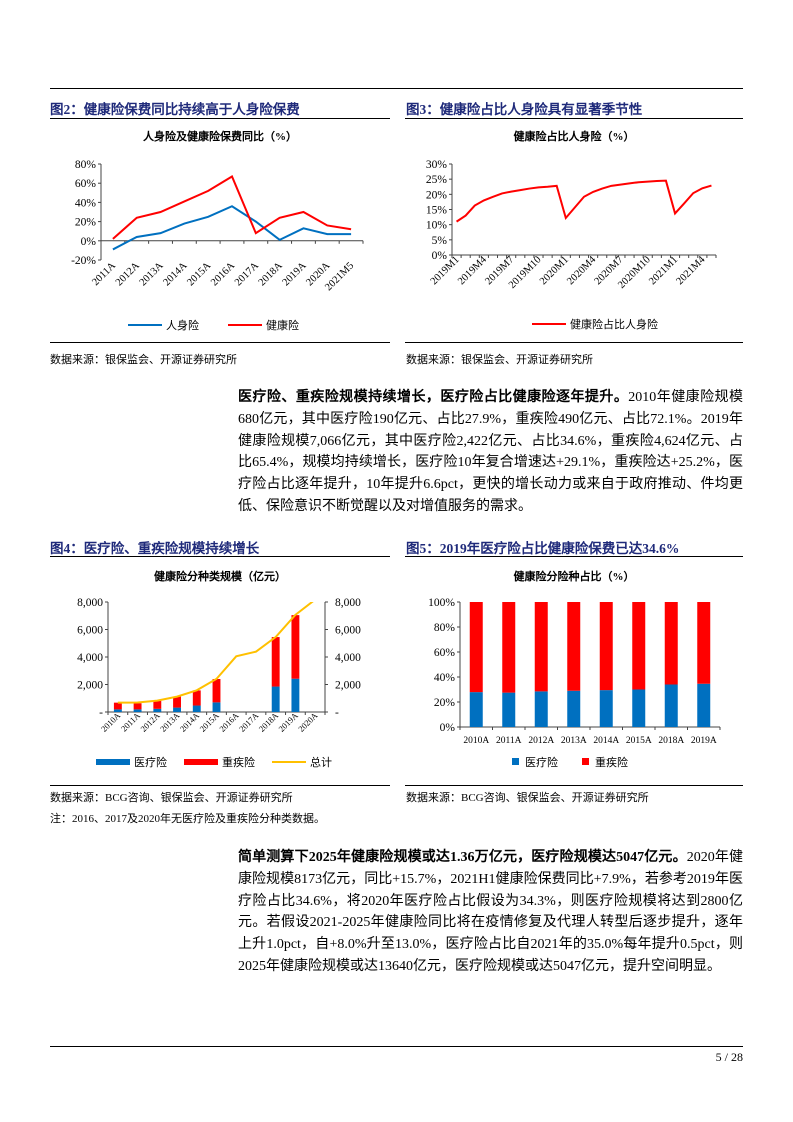 This screenshot has height=1122, width=793. Describe the element at coordinates (232, 228) in the screenshot. I see `line-人身险` at that location.